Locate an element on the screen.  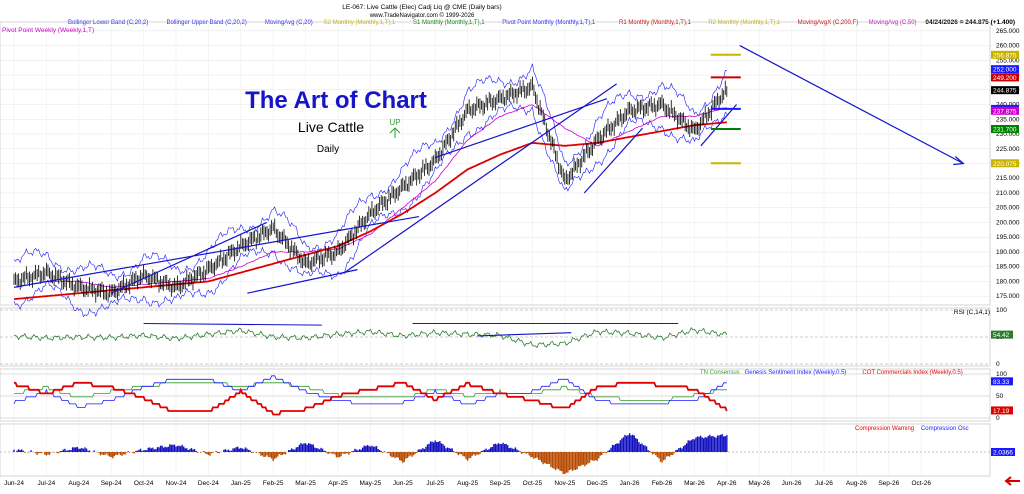
compression-pane is located at coordinates (495, 450).